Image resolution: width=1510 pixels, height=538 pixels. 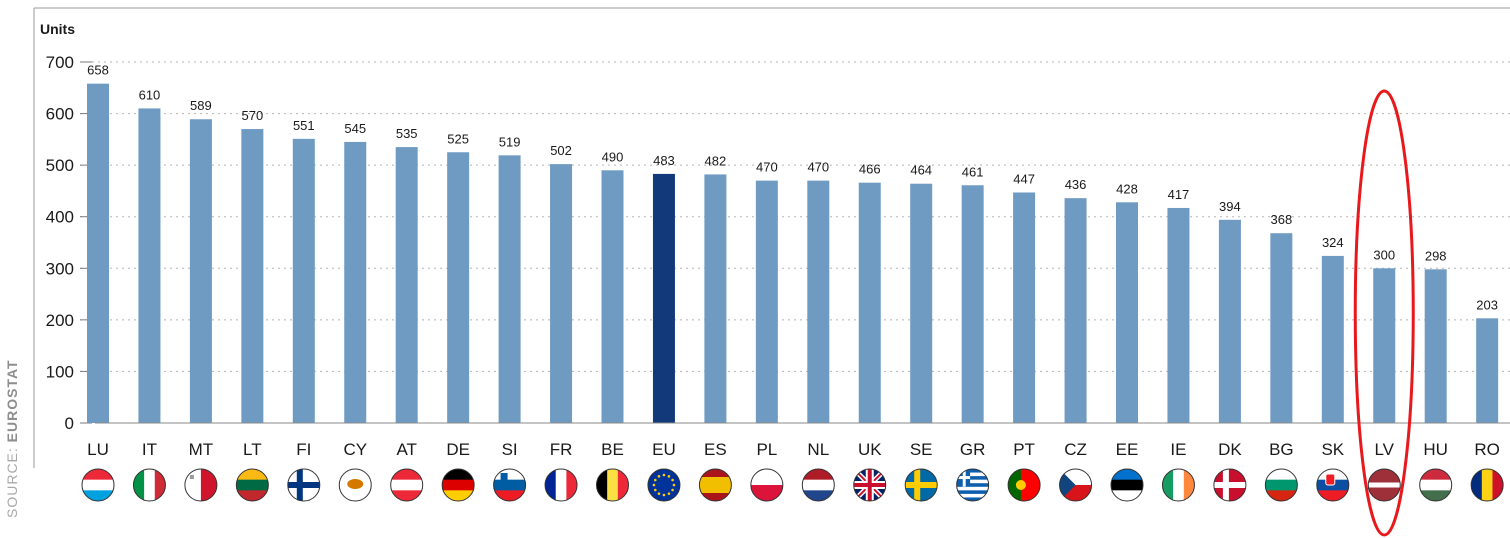 What do you see at coordinates (252, 485) in the screenshot?
I see `lithuania-flag-icon` at bounding box center [252, 485].